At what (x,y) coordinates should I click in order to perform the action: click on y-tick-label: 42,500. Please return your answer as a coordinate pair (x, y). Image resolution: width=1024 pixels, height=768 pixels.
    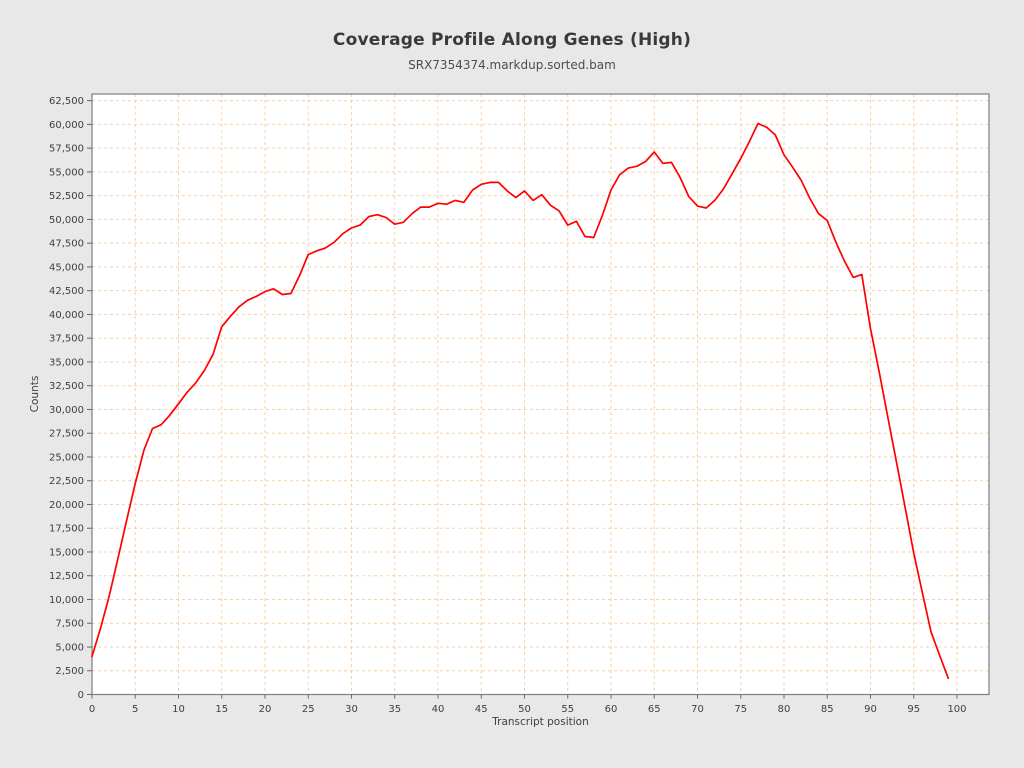
    Looking at the image, I should click on (66, 291).